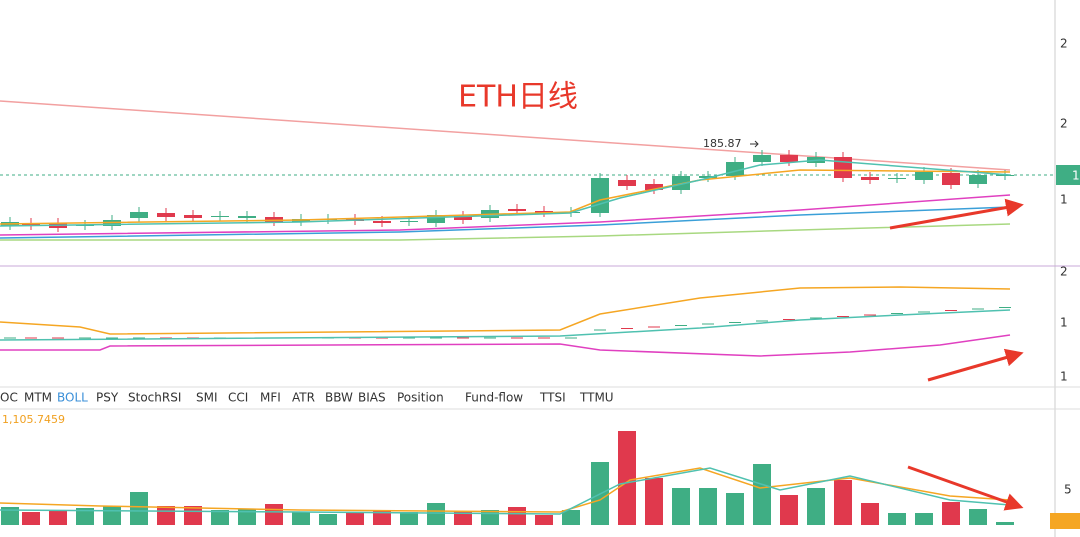  Describe the element at coordinates (107, 398) in the screenshot. I see `indicator-tab: PSY` at that location.